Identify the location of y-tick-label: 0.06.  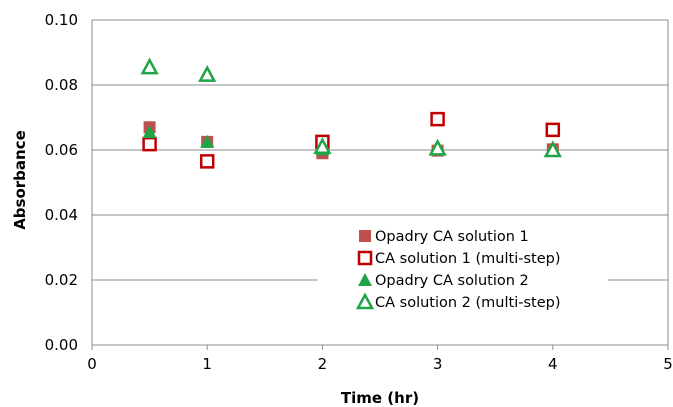
(61, 150).